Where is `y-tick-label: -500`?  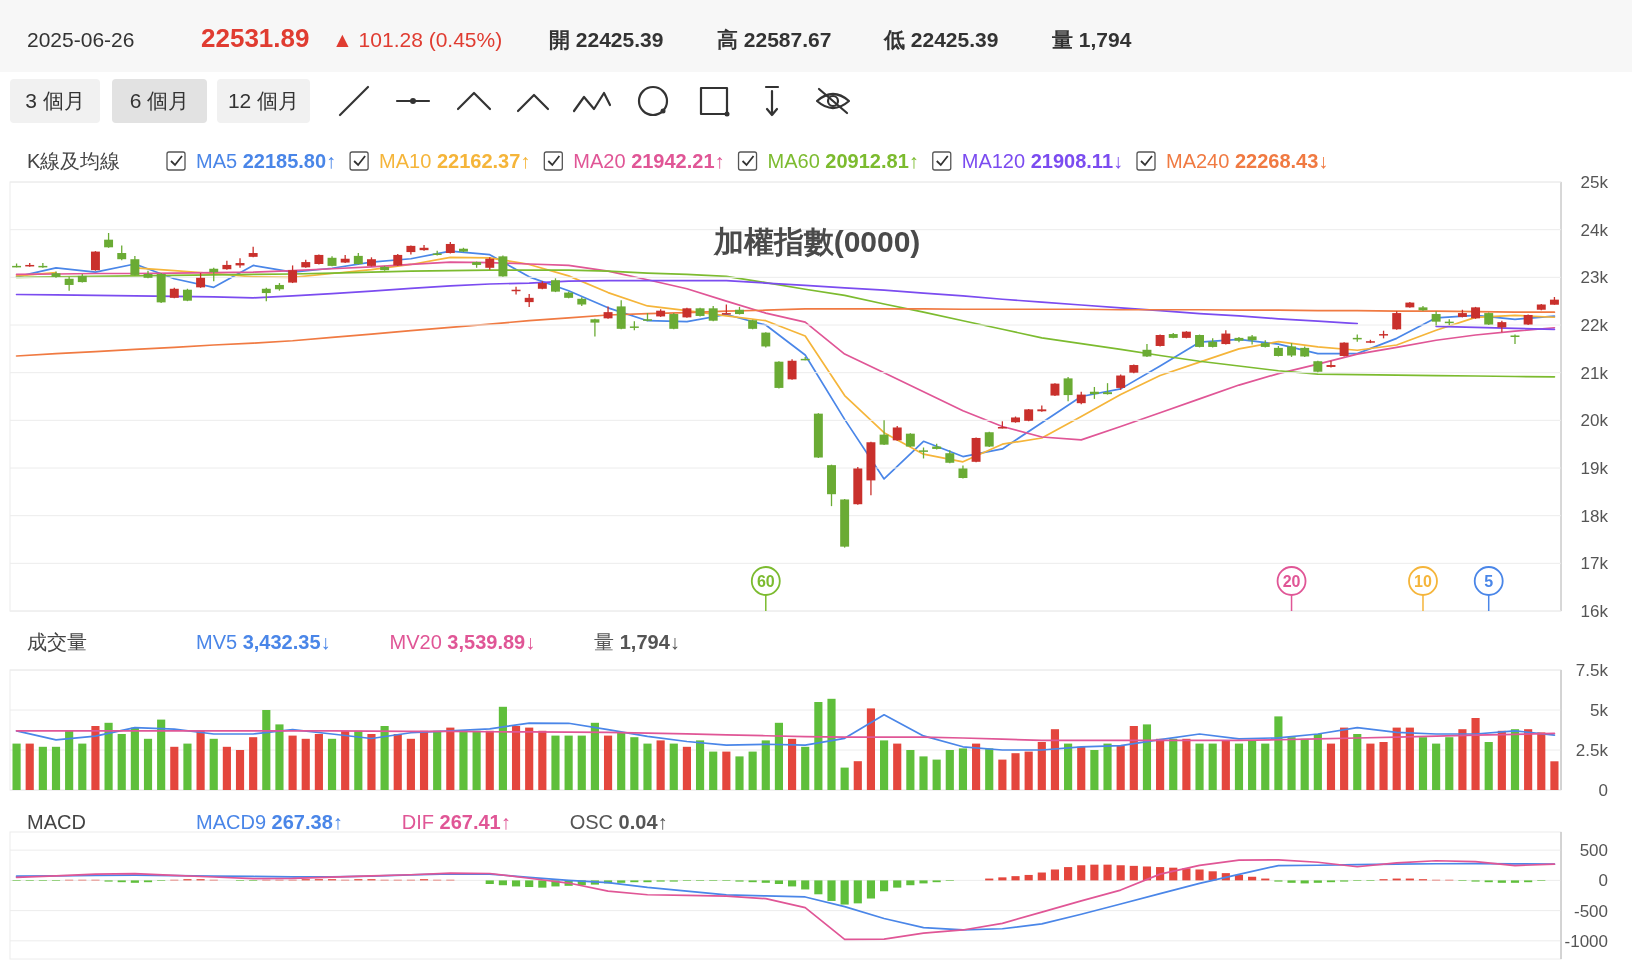 y-tick-label: -500 is located at coordinates (1590, 911).